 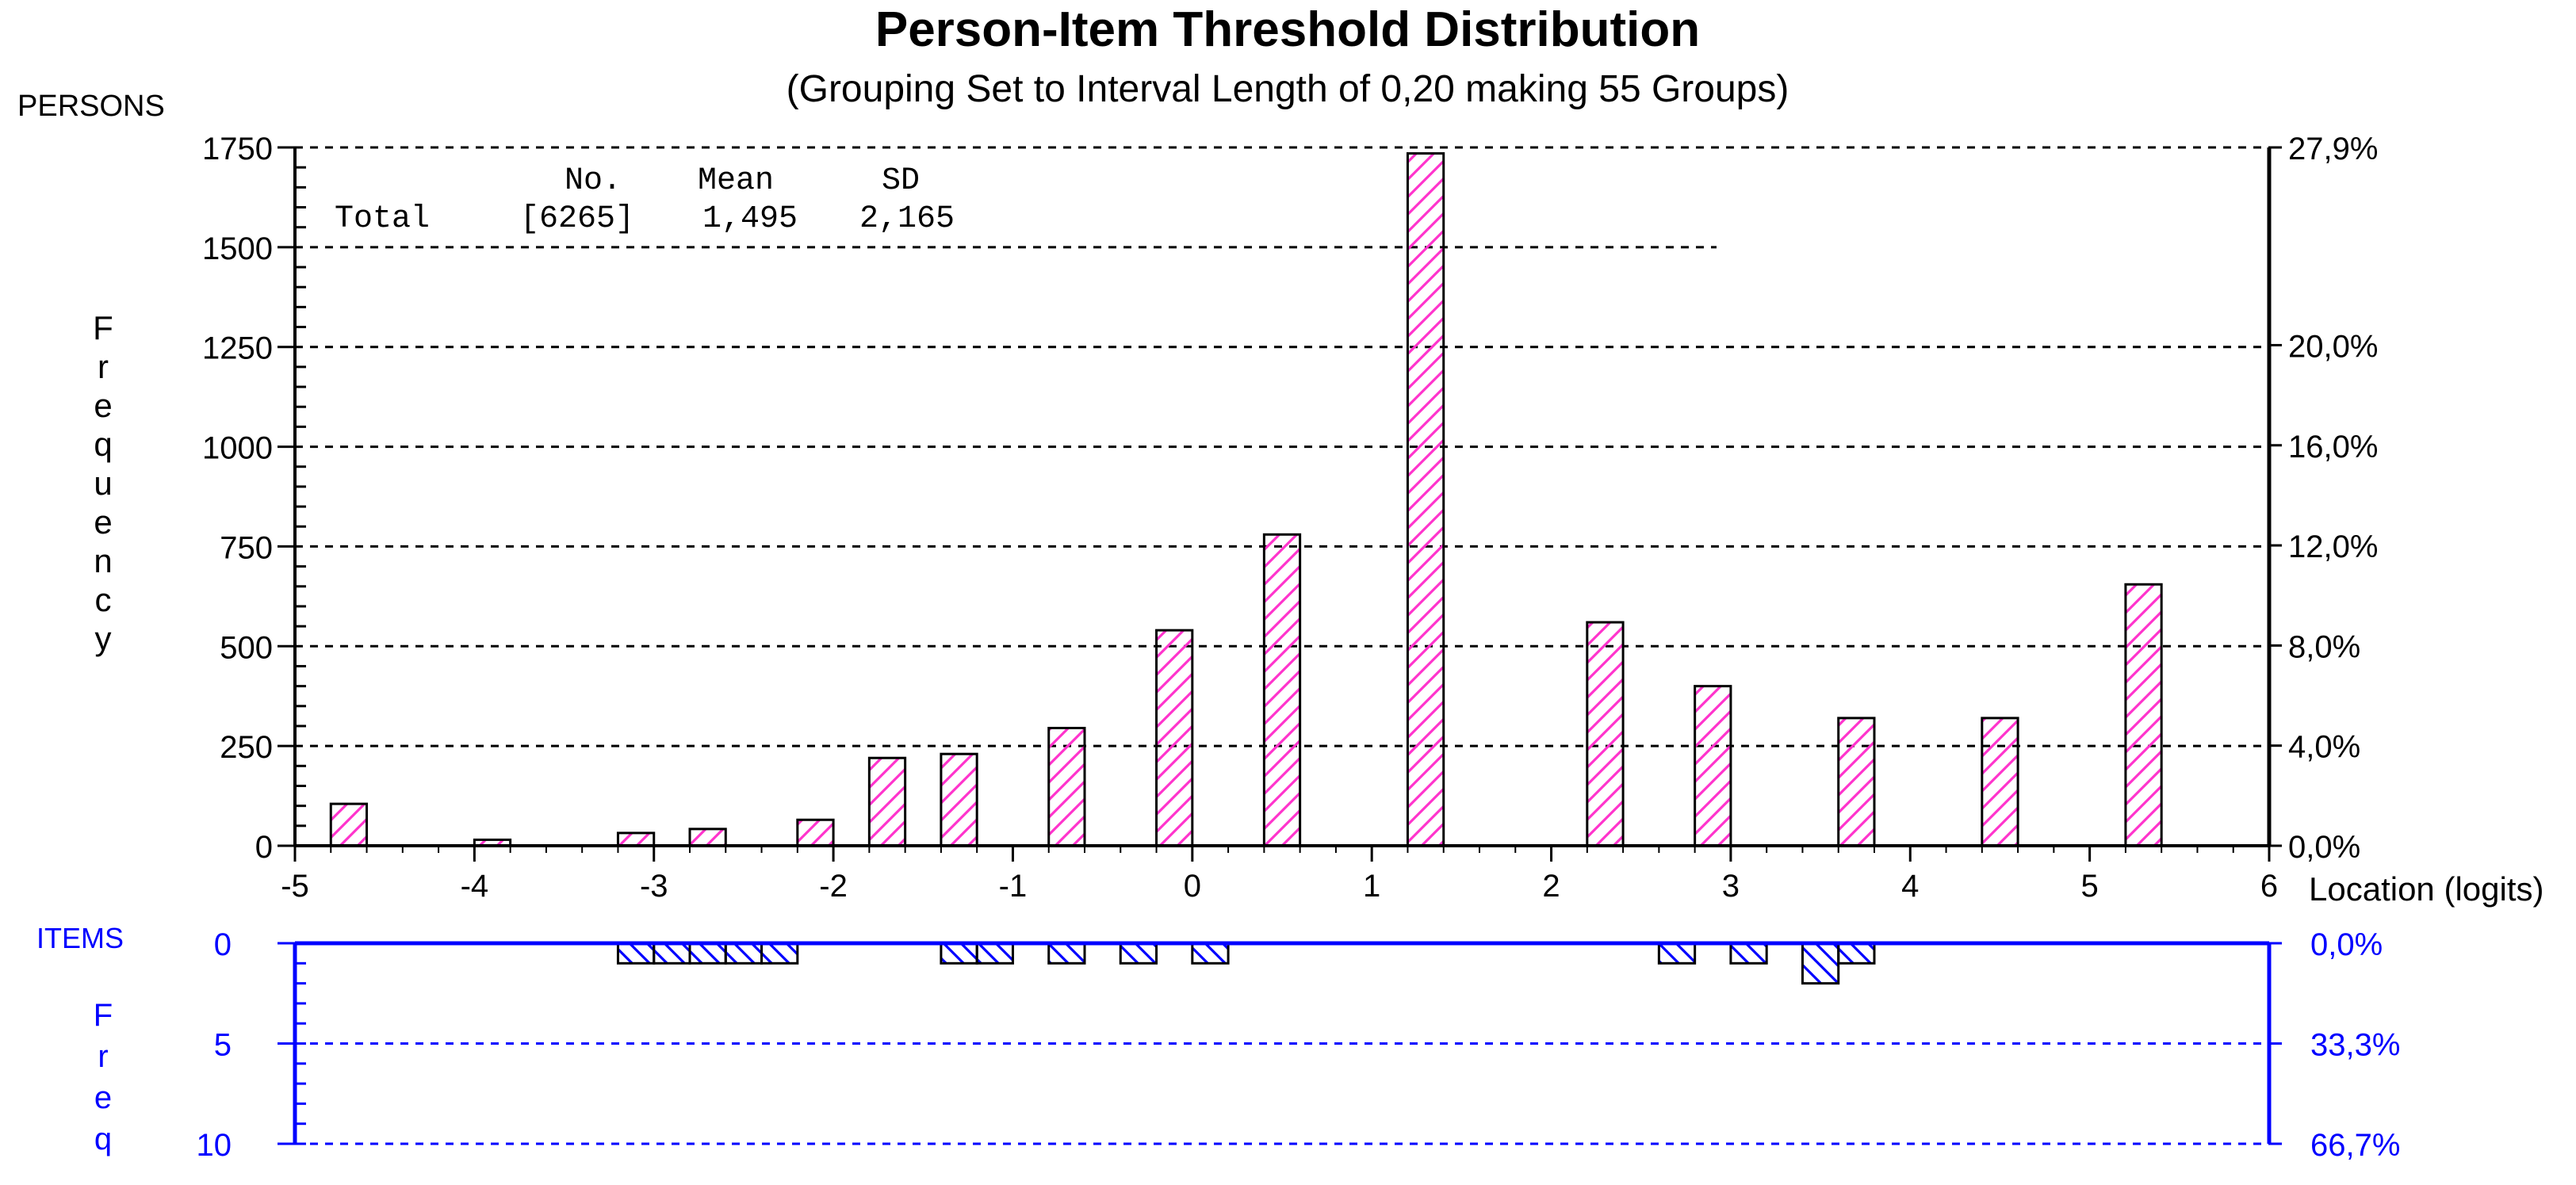 I want to click on x-axis-label: Location (logits), so click(x=2426, y=889).